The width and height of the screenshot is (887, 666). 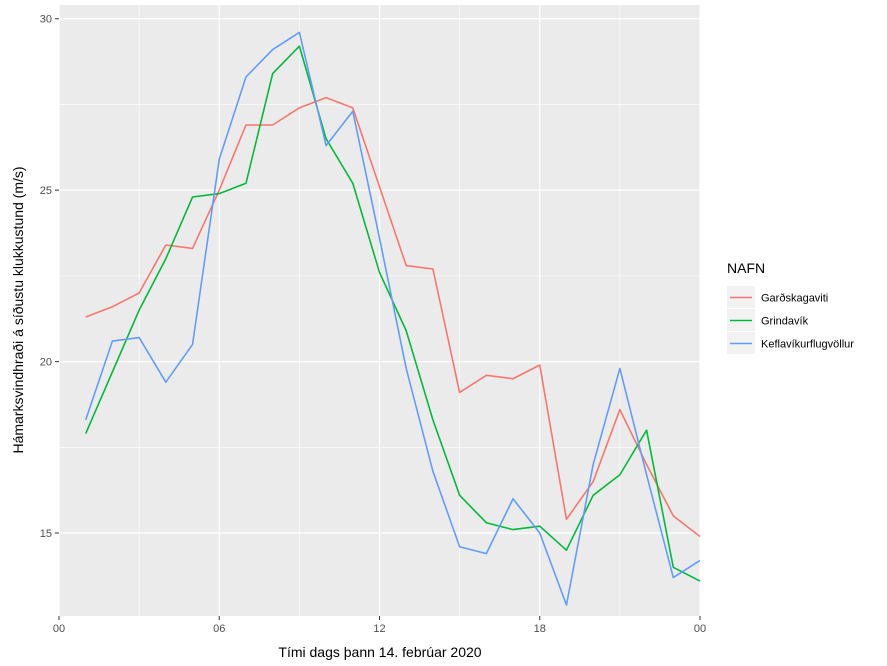 I want to click on y-tick-label: 30, so click(x=46, y=20).